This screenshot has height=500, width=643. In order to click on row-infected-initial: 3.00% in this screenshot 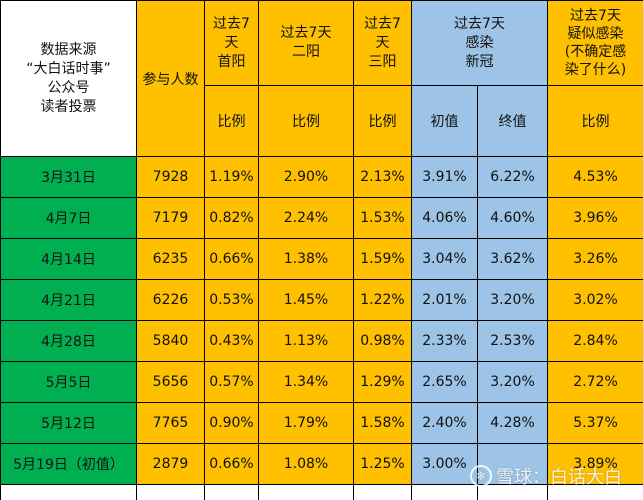, I will do `click(444, 464)`.